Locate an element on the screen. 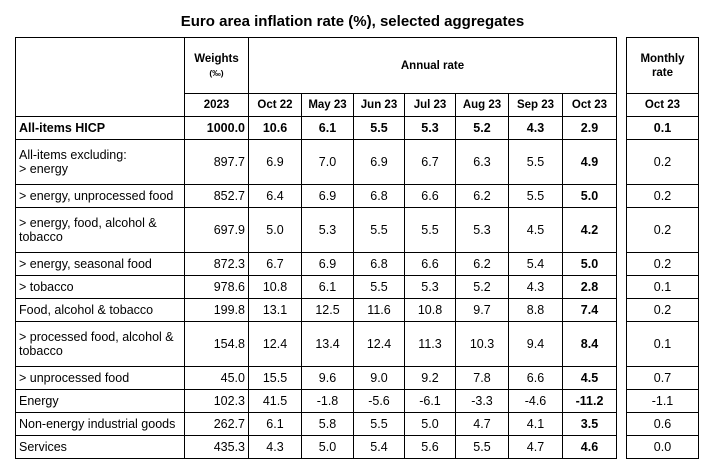 The height and width of the screenshot is (459, 705). annual-rate-cell: 11.3 is located at coordinates (430, 344).